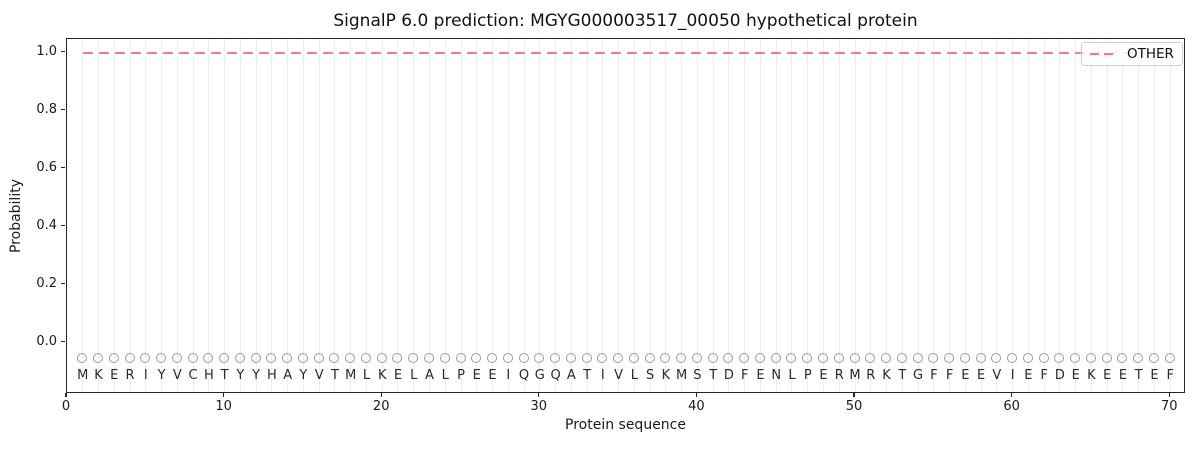 The image size is (1200, 450). Describe the element at coordinates (1132, 54) in the screenshot. I see `legend: OTHER` at that location.